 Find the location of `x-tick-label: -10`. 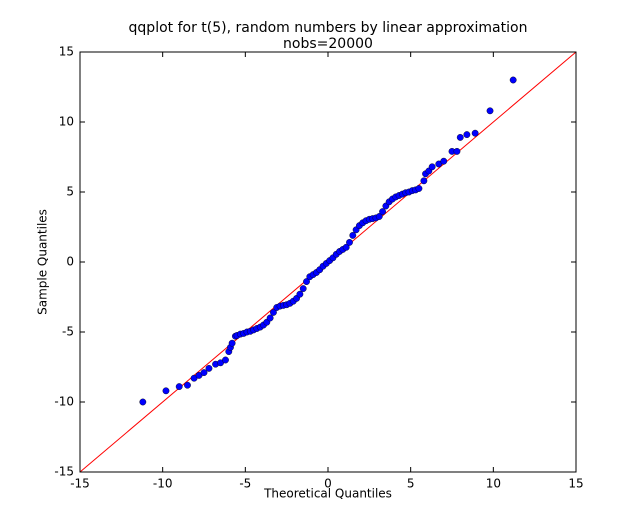

x-tick-label: -10 is located at coordinates (163, 484).